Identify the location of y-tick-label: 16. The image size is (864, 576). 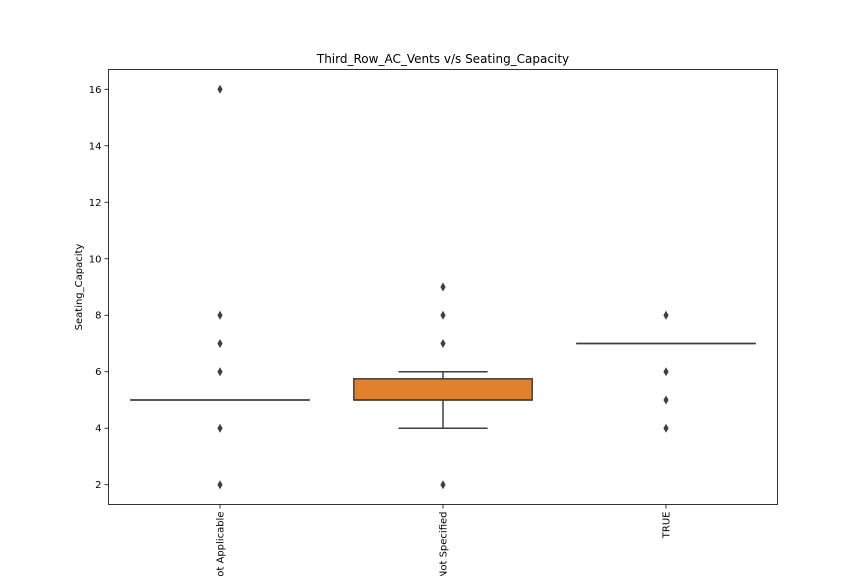
(95, 90).